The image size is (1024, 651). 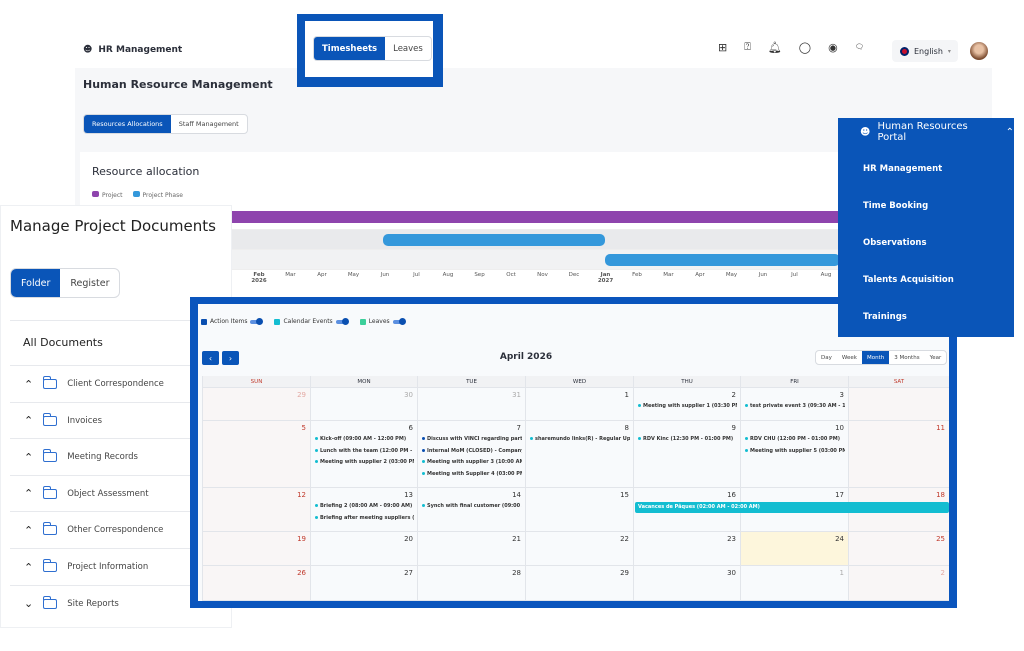 What do you see at coordinates (100, 529) in the screenshot?
I see `folder-item: ⌃ Other Correspondence` at bounding box center [100, 529].